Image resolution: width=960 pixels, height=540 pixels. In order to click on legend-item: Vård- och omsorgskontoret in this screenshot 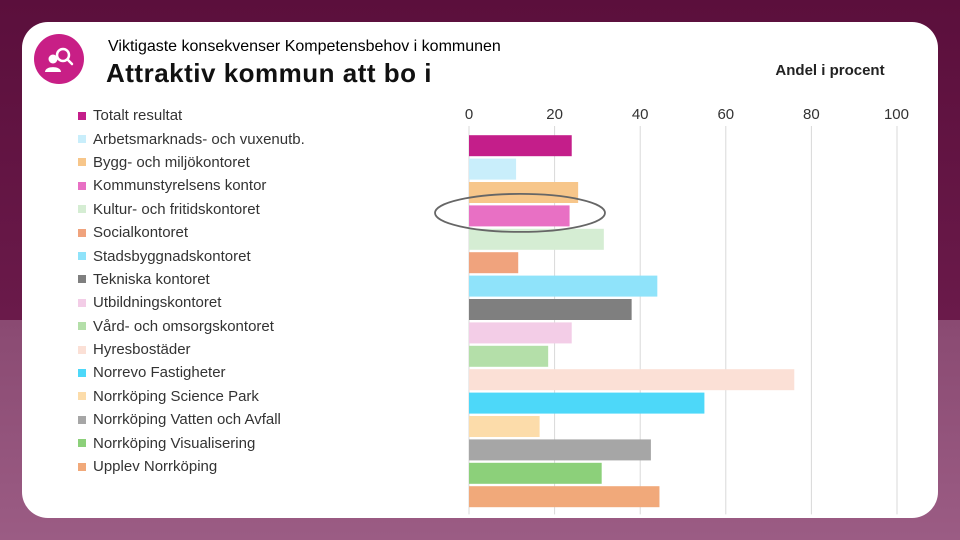, I will do `click(191, 326)`.